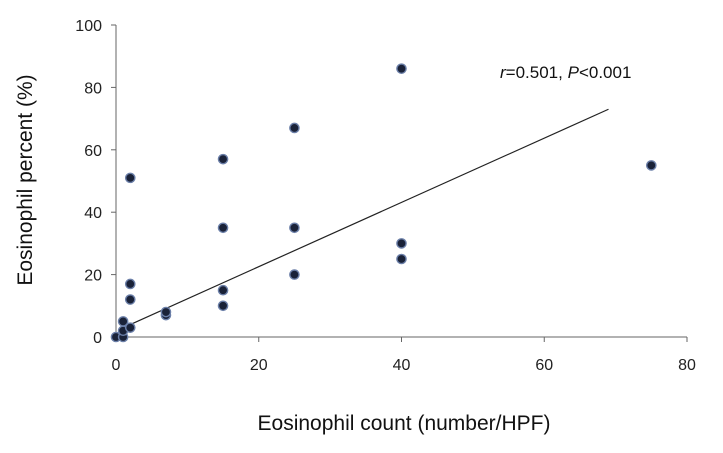  I want to click on y-axis-title: Eosinophil percent (%), so click(25, 179).